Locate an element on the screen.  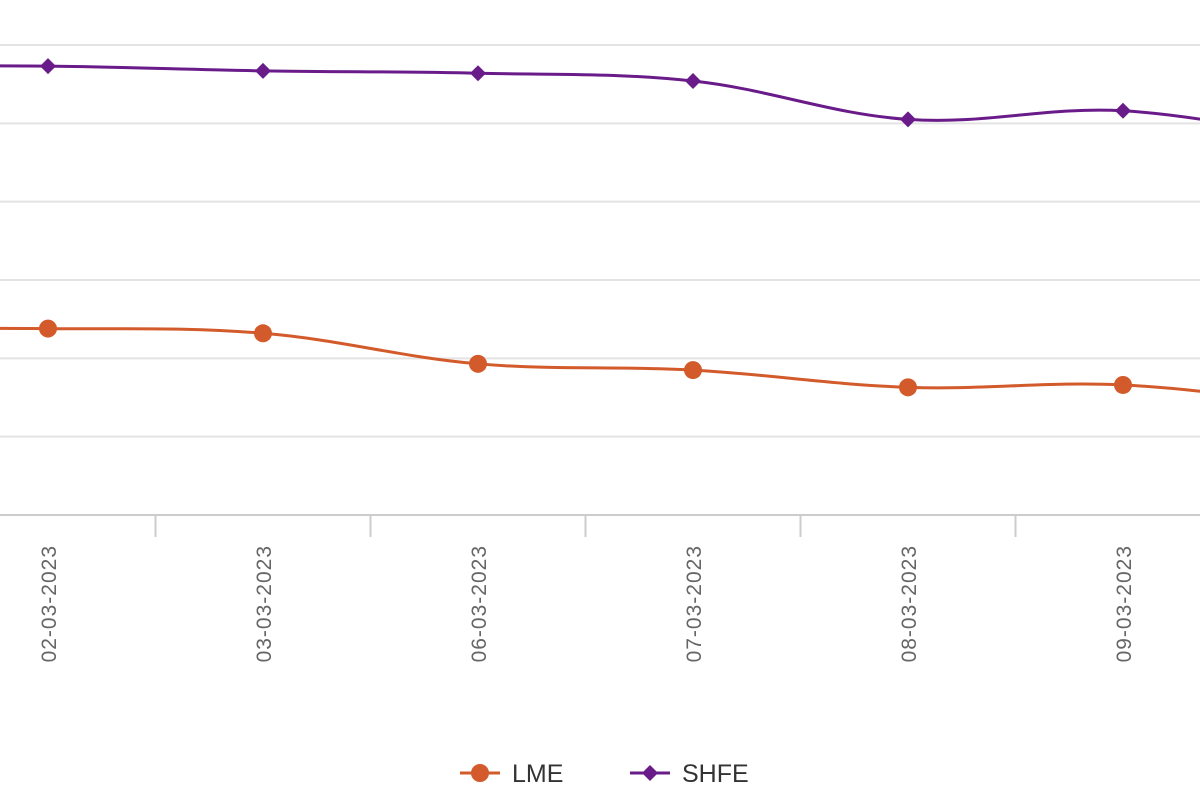
series-lme is located at coordinates (600, 358).